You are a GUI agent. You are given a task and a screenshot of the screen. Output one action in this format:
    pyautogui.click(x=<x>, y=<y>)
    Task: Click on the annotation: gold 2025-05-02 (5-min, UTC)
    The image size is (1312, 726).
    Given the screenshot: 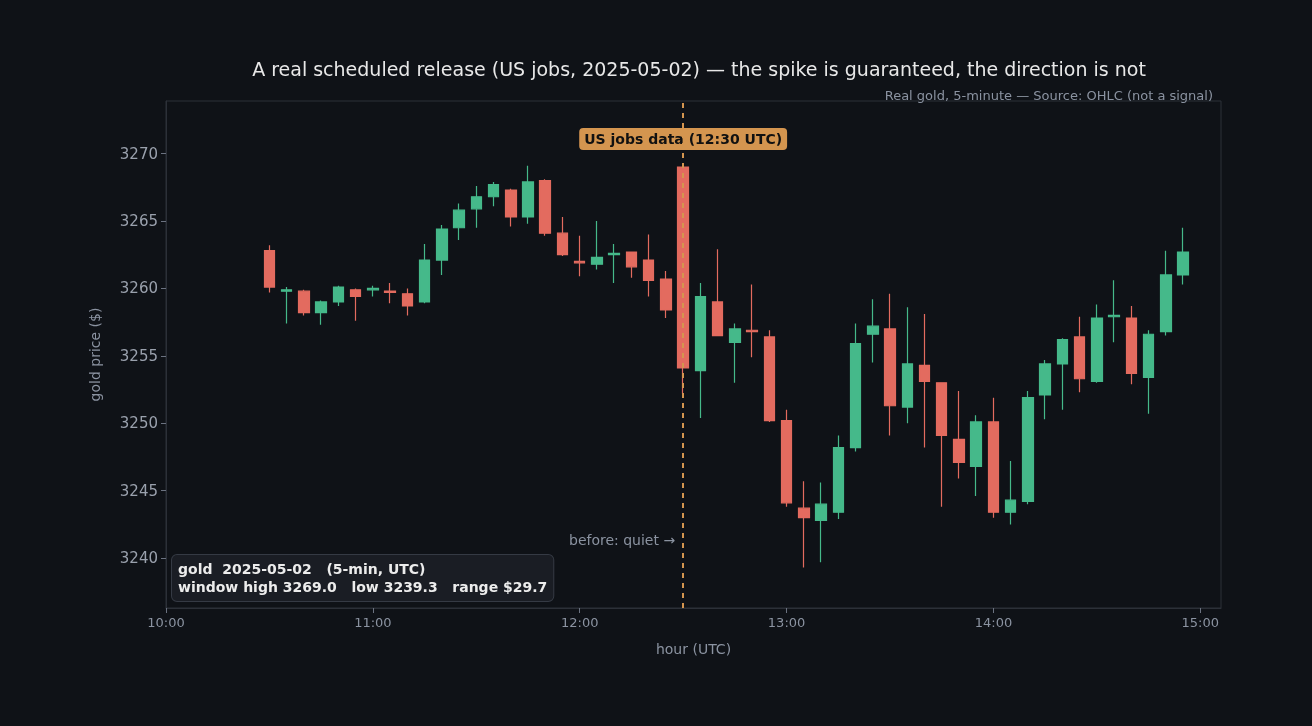 What is the action you would take?
    pyautogui.click(x=302, y=569)
    